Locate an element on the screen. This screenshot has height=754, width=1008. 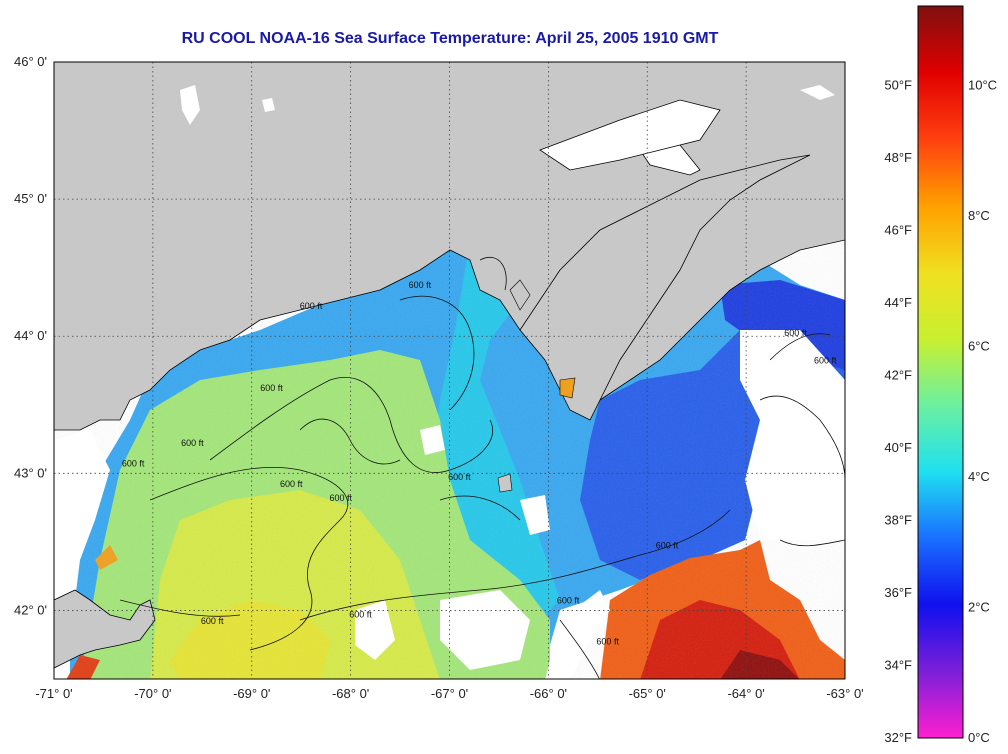
lon-tick-label: -69° 0' is located at coordinates (251, 693).